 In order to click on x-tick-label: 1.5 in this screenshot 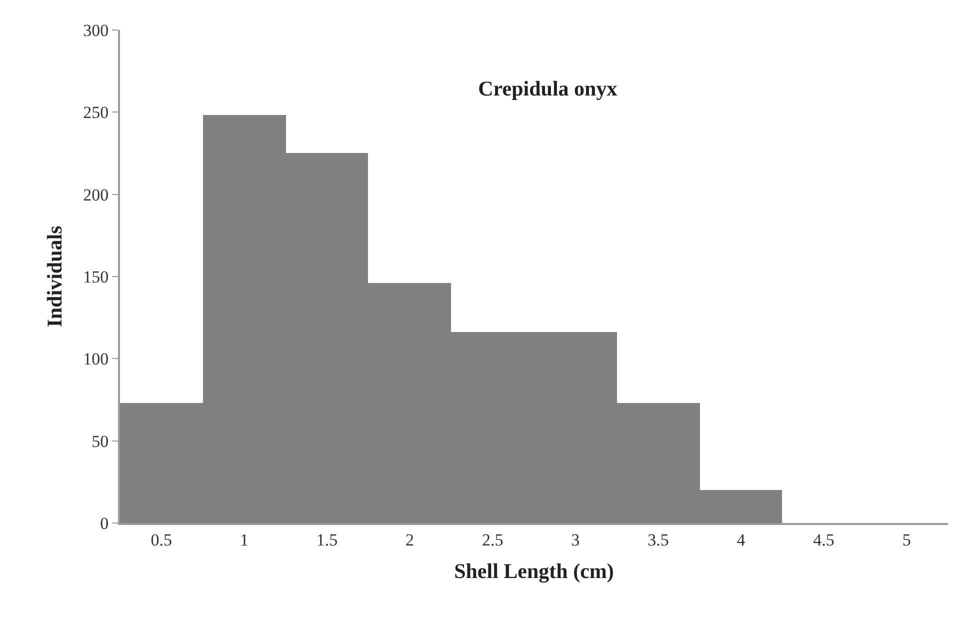, I will do `click(327, 540)`.